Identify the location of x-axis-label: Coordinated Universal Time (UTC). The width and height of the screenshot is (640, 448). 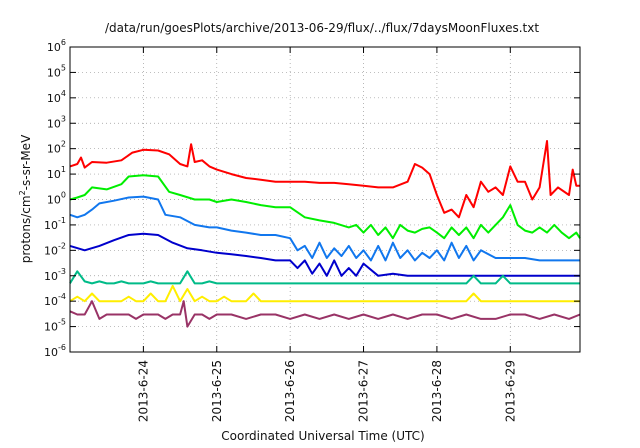
(322, 436).